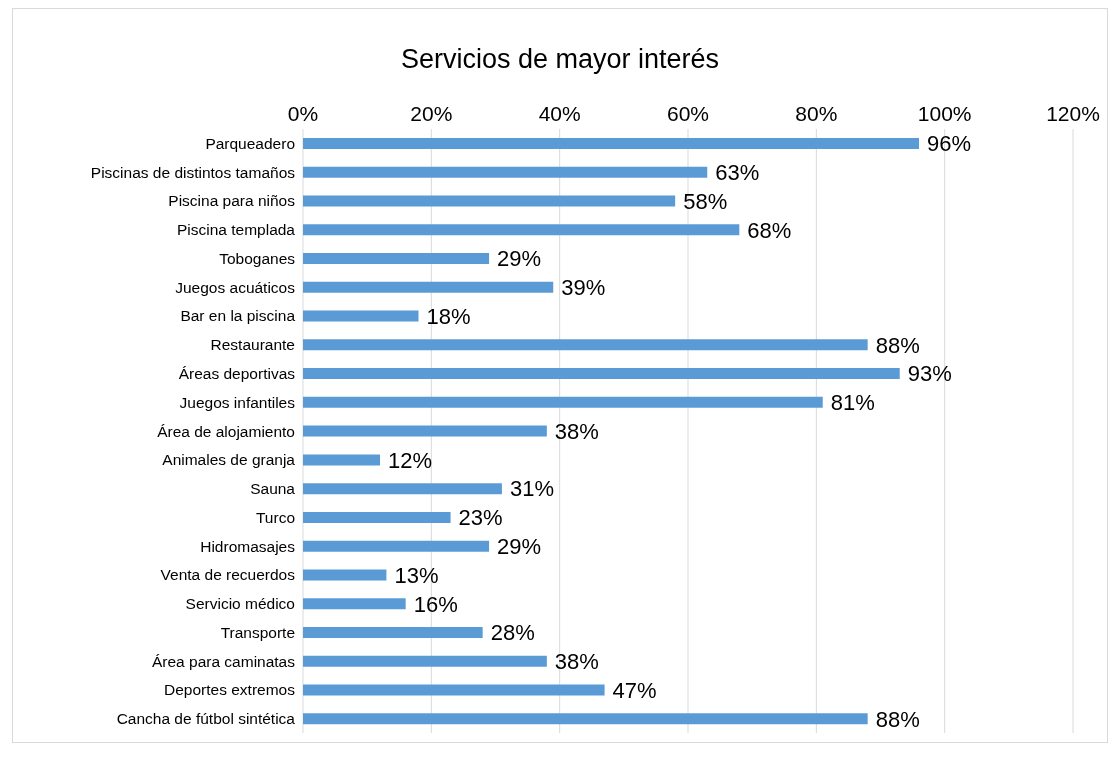  Describe the element at coordinates (448, 316) in the screenshot. I see `data-label: 18%` at that location.